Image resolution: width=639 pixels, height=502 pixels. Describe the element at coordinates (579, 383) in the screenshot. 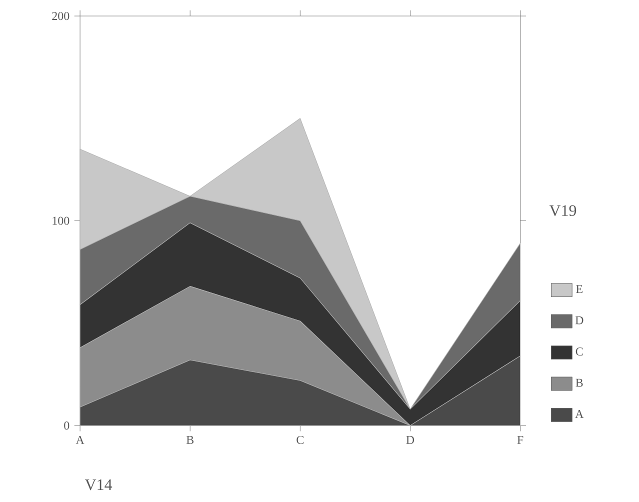

I see `legend-label: B` at that location.